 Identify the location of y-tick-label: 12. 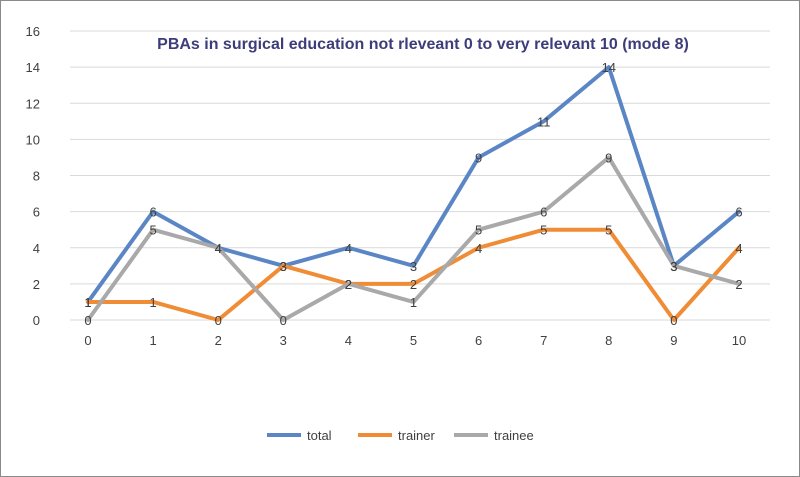
(33, 103).